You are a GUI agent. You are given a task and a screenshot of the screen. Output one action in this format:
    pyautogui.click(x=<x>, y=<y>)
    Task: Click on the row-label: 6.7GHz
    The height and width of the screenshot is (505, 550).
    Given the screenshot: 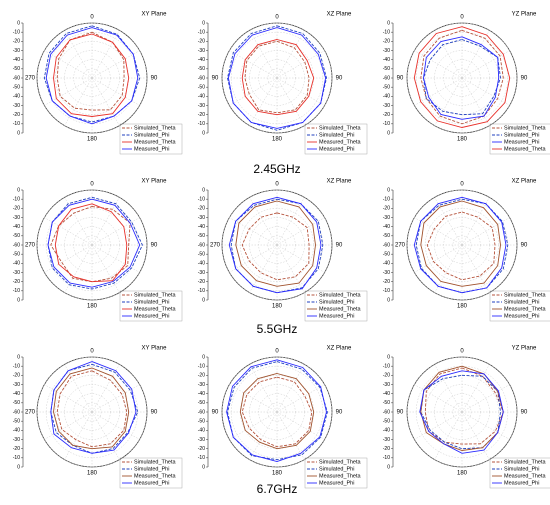 What is the action you would take?
    pyautogui.click(x=277, y=489)
    